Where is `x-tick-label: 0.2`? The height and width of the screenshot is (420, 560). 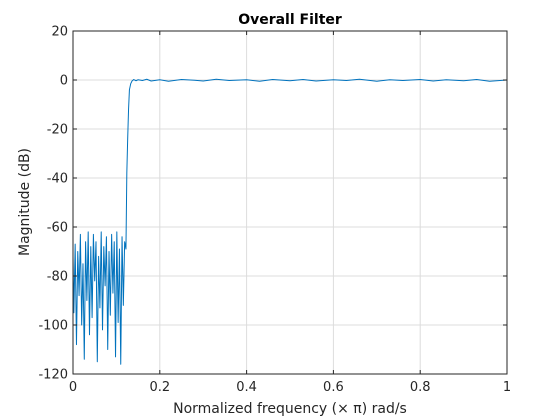 x-tick-label: 0.2 is located at coordinates (159, 387).